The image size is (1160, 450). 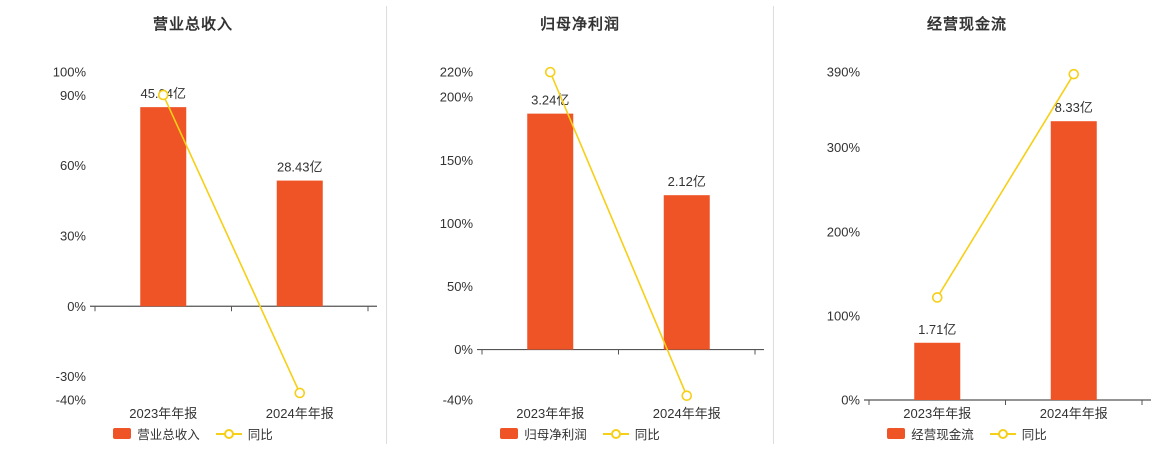 I want to click on svg-text: 28.43亿, so click(x=300, y=167).